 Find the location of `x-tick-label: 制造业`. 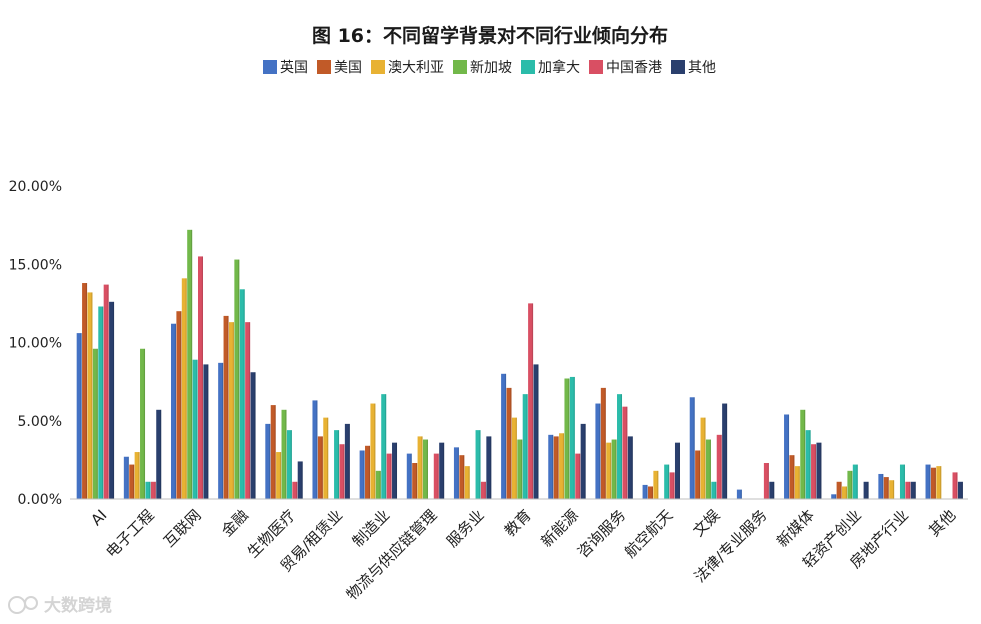

x-tick-label: 制造业 is located at coordinates (371, 528).